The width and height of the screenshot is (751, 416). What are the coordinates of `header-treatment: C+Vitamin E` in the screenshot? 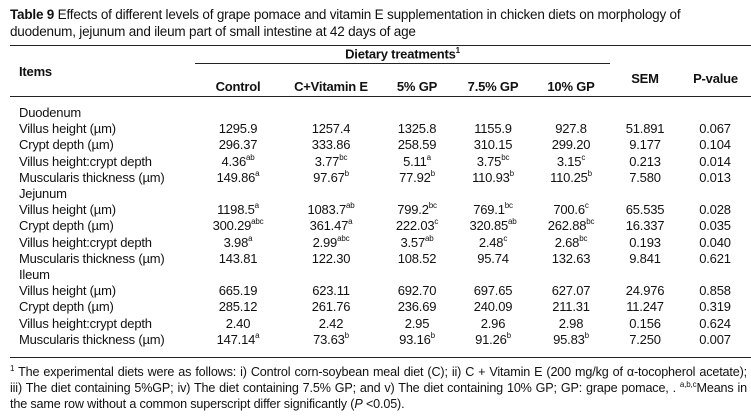 It's located at (331, 86).